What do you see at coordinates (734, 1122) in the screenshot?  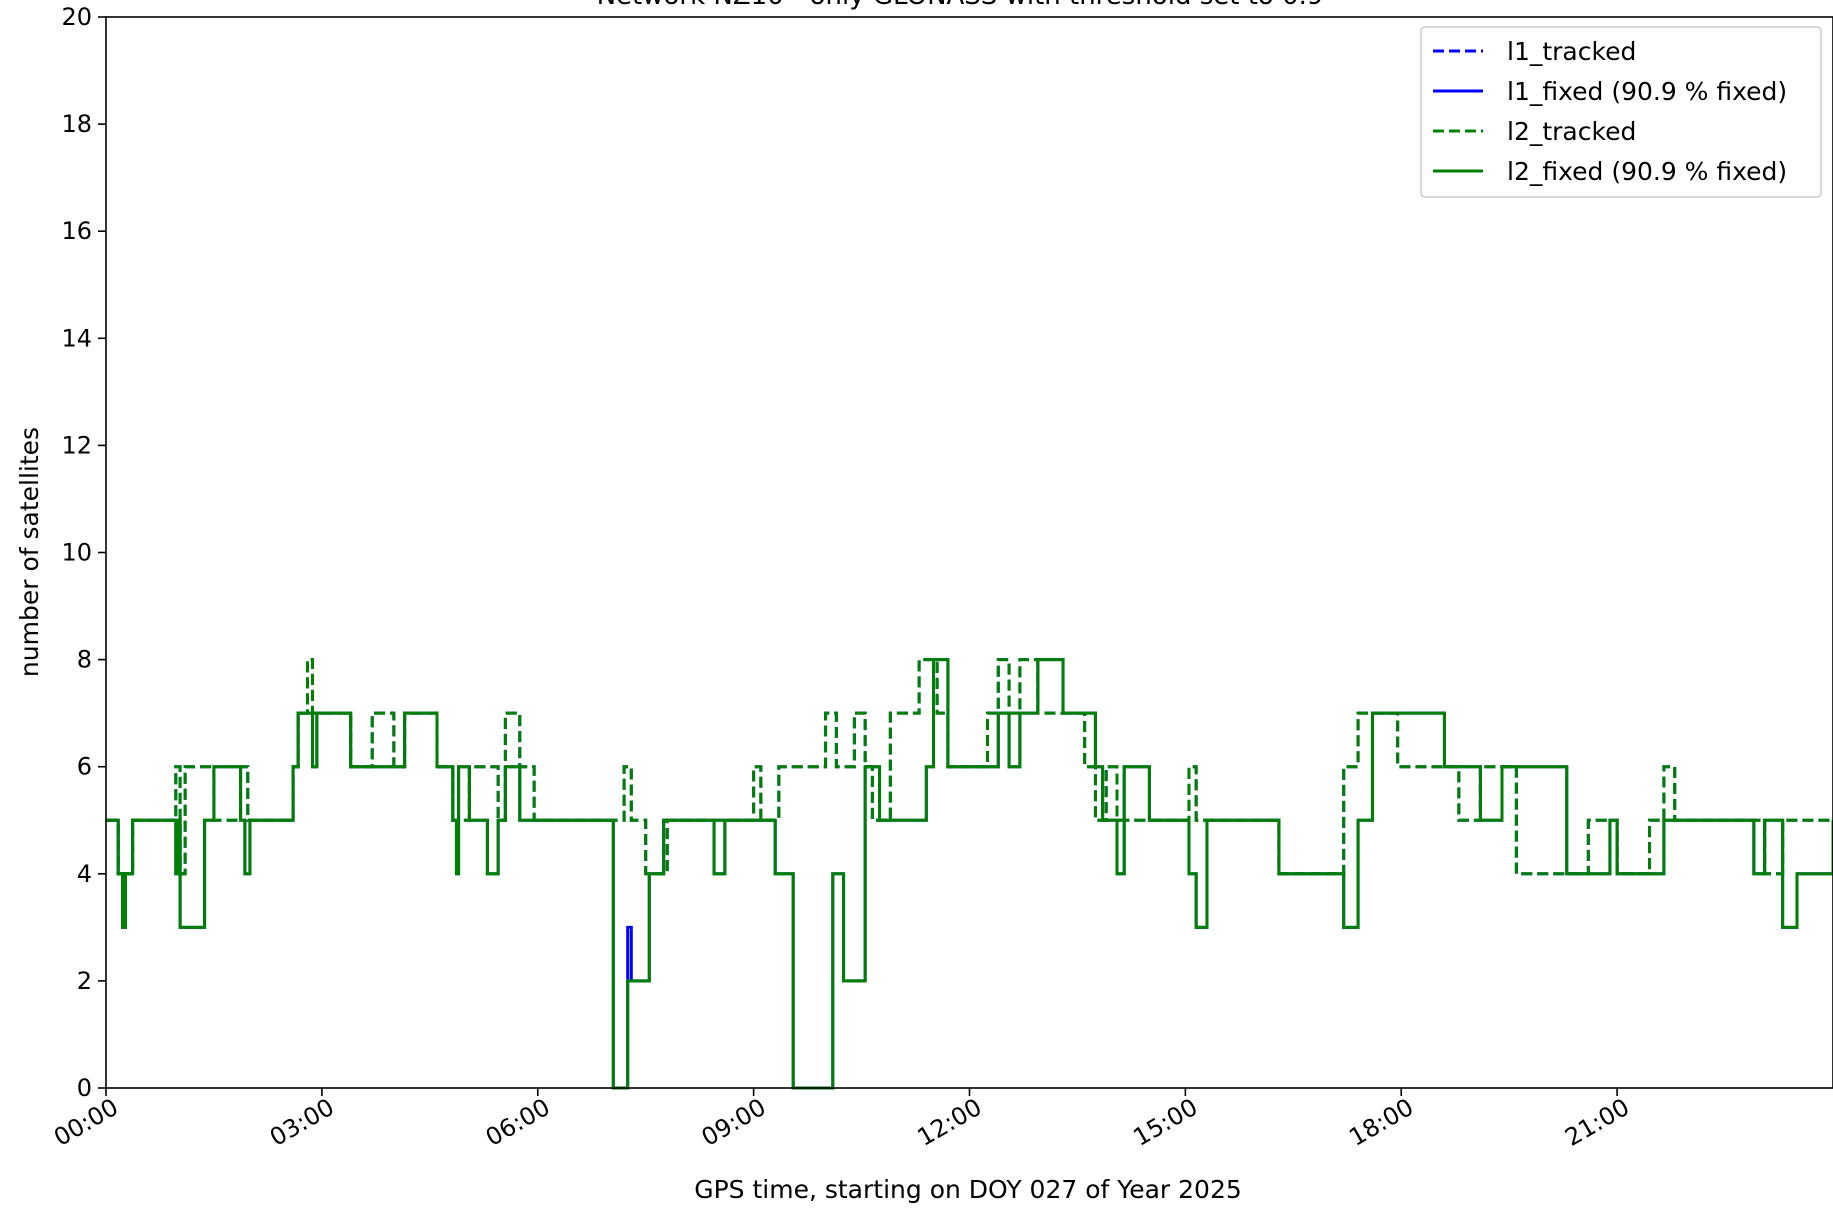 I see `x-tick-label: 09:00` at bounding box center [734, 1122].